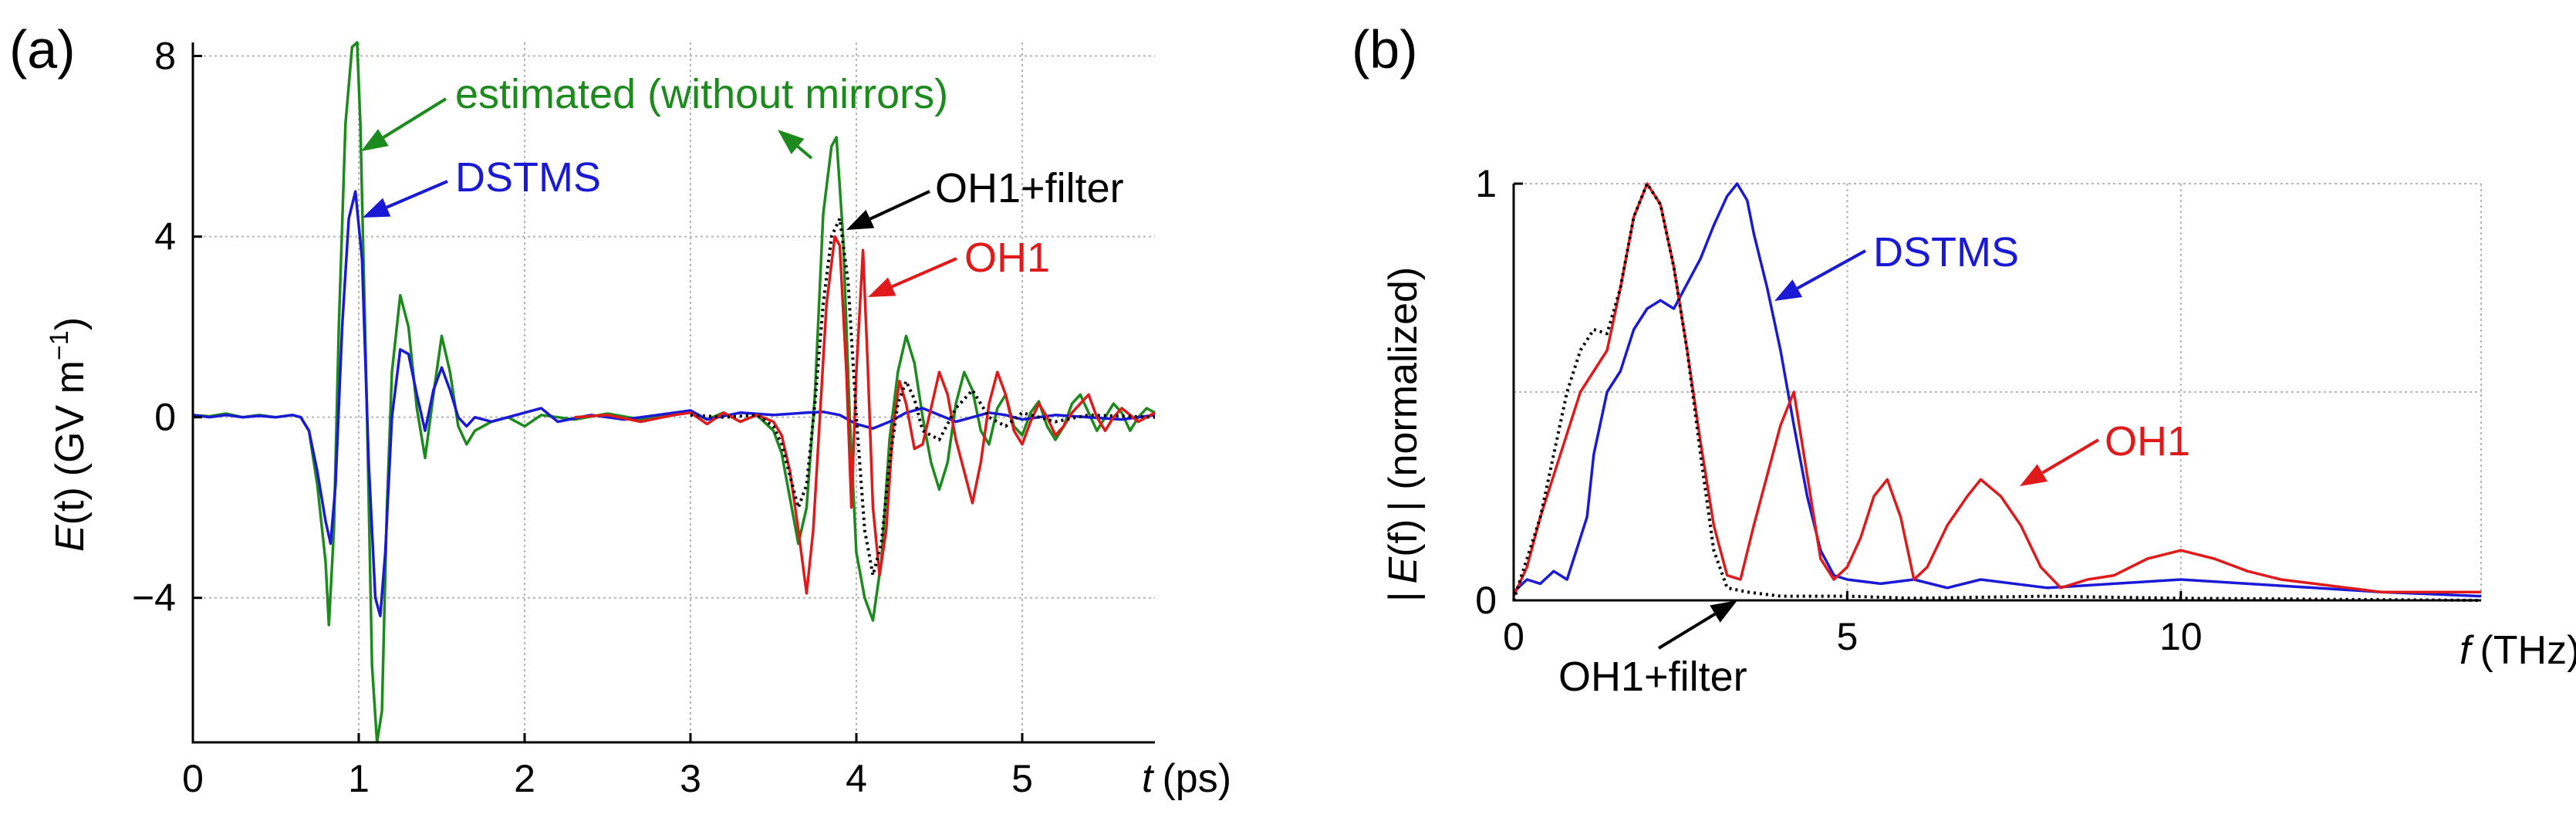 This screenshot has height=828, width=2576. I want to click on y-tick-label: 1, so click(1486, 183).